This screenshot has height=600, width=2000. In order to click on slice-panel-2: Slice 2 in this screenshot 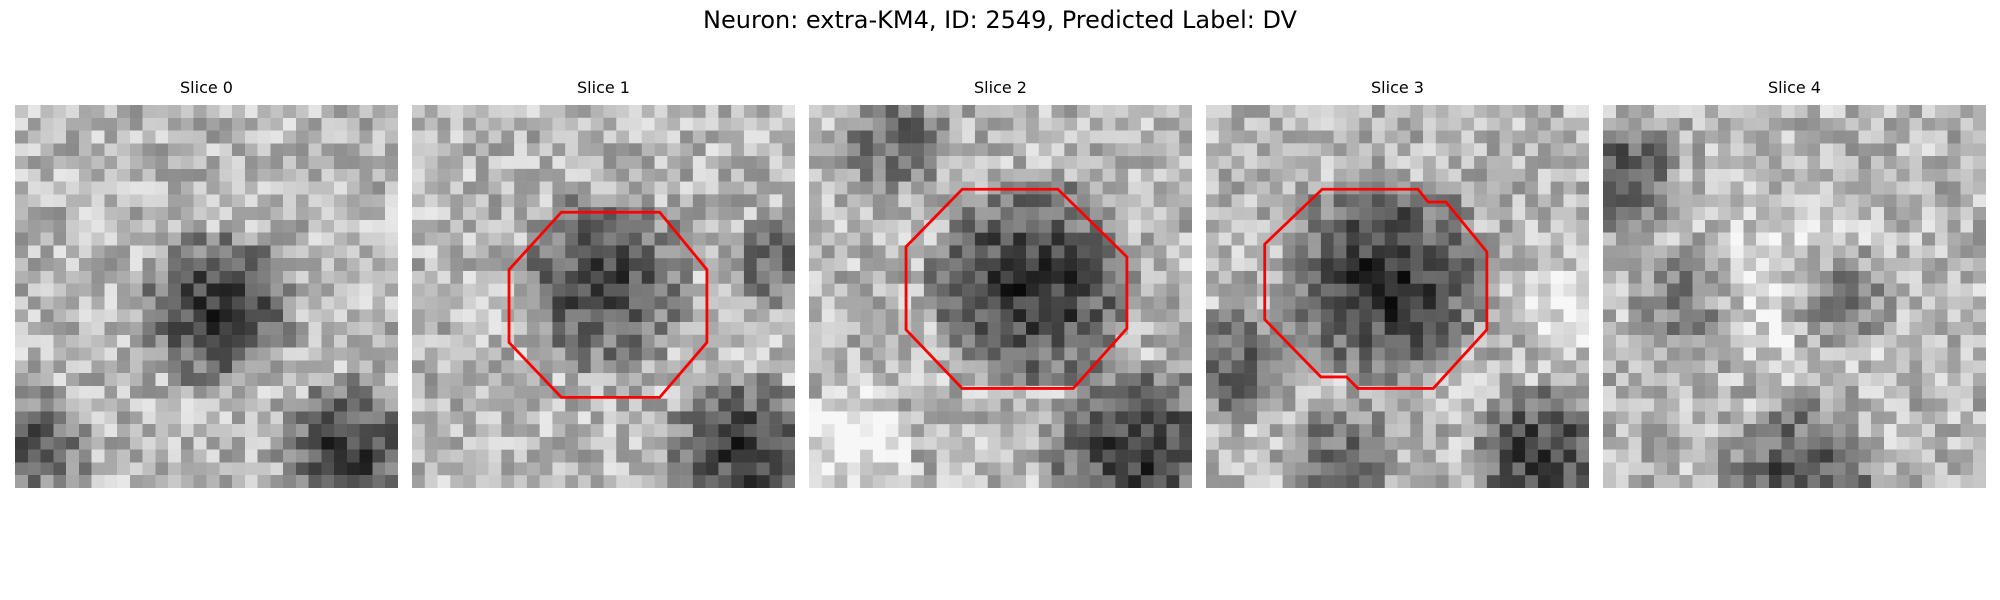, I will do `click(1000, 283)`.